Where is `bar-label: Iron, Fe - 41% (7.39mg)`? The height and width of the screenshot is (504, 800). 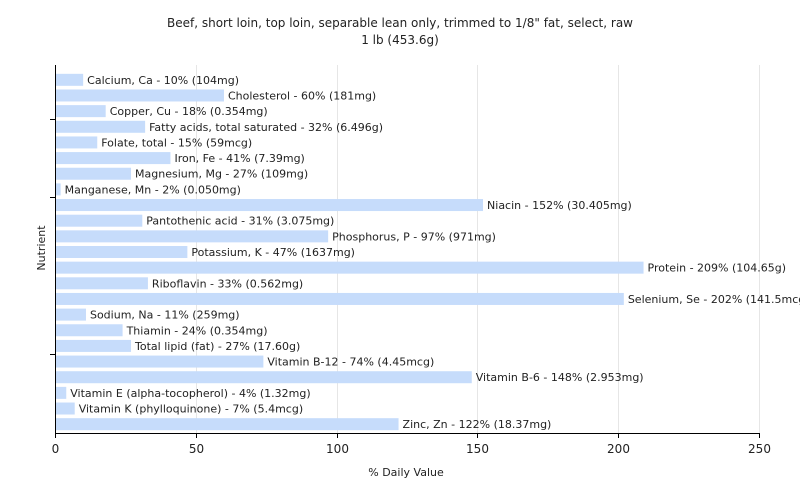 bar-label: Iron, Fe - 41% (7.39mg) is located at coordinates (239, 158).